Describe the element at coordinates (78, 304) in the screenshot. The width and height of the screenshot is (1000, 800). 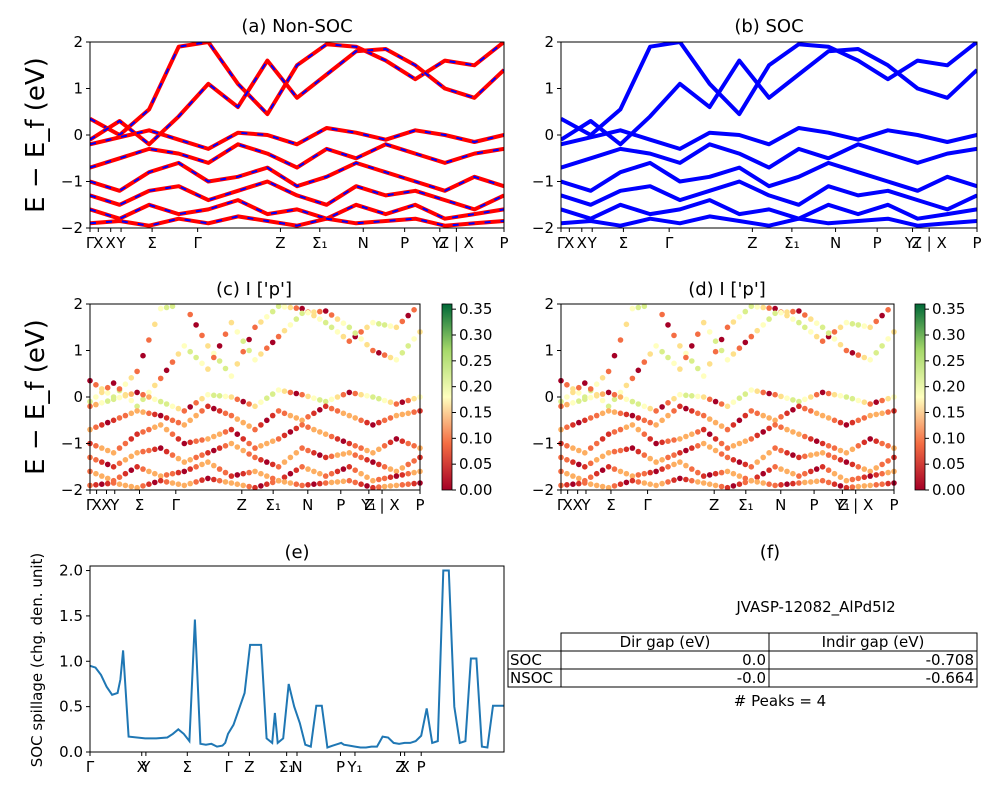
I see `y-tick-label: 2` at that location.